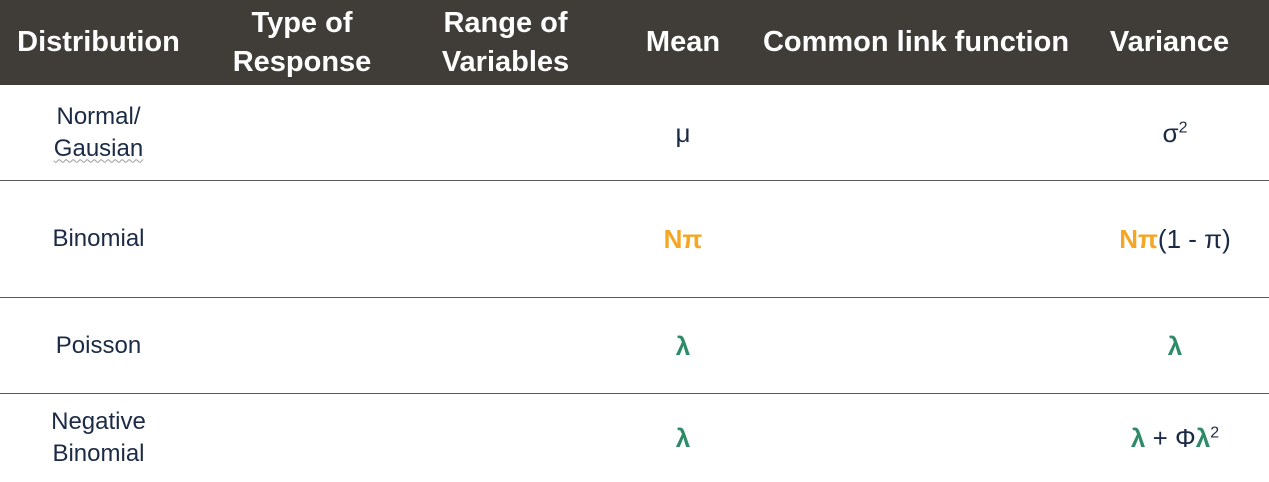  I want to click on cell-variance: Nπ(1 - π), so click(1169, 239).